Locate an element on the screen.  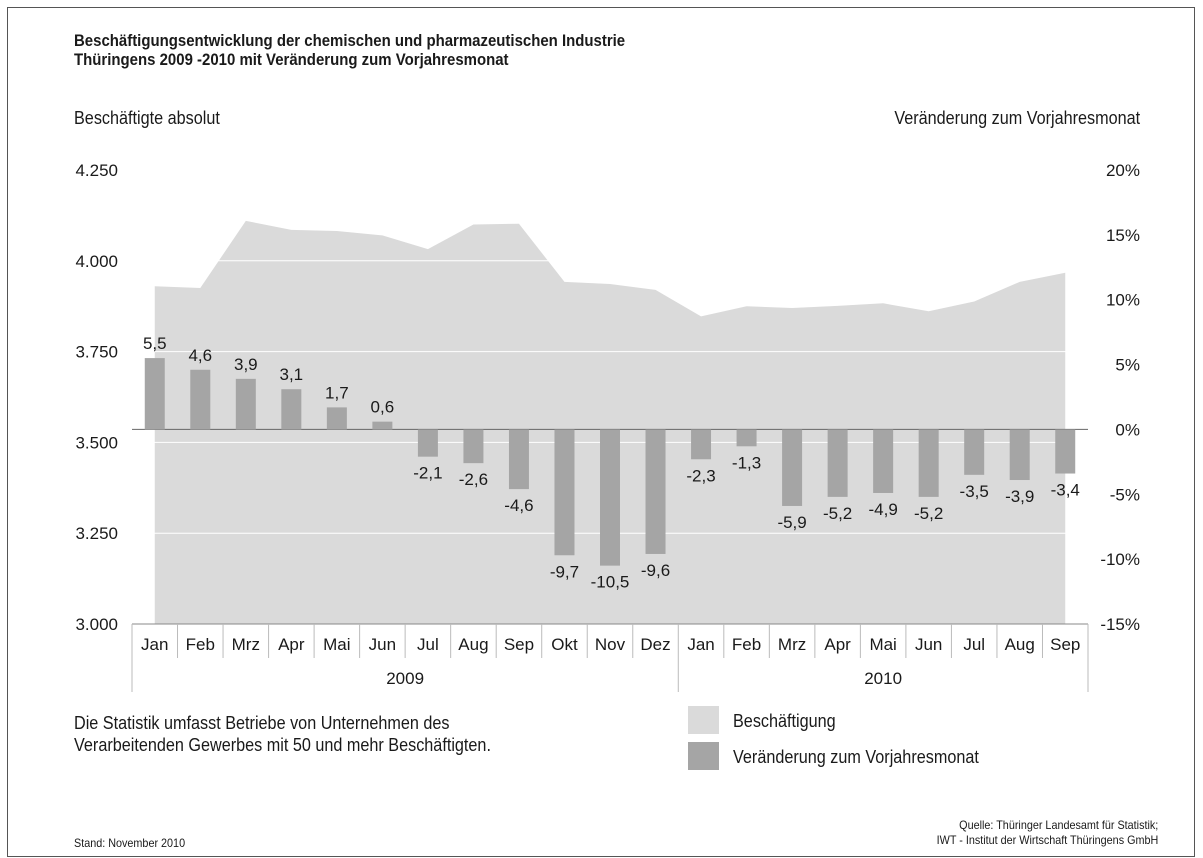
legend-swatch-bars is located at coordinates (703, 756).